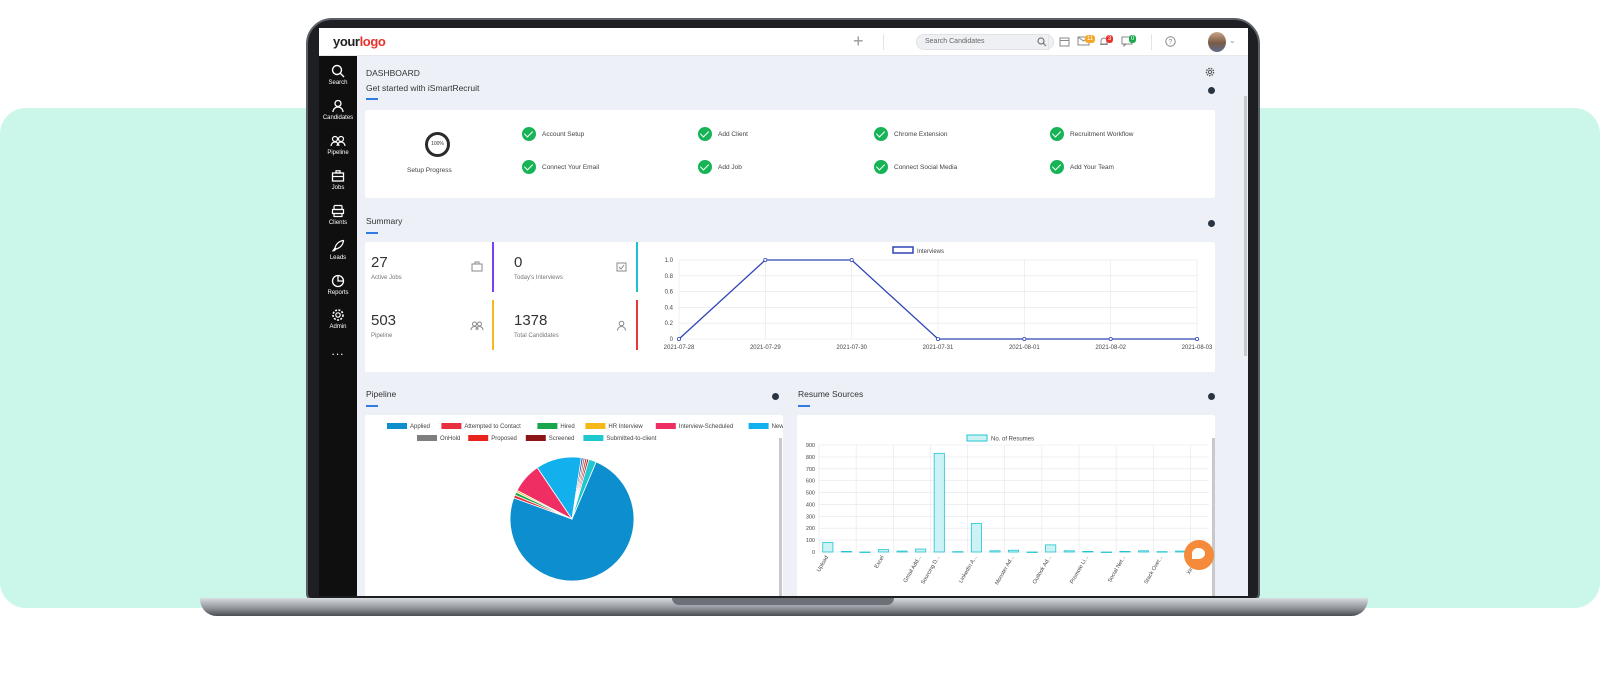 Image resolution: width=1600 pixels, height=680 pixels. Describe the element at coordinates (1245, 226) in the screenshot. I see `page-scrollbar` at that location.